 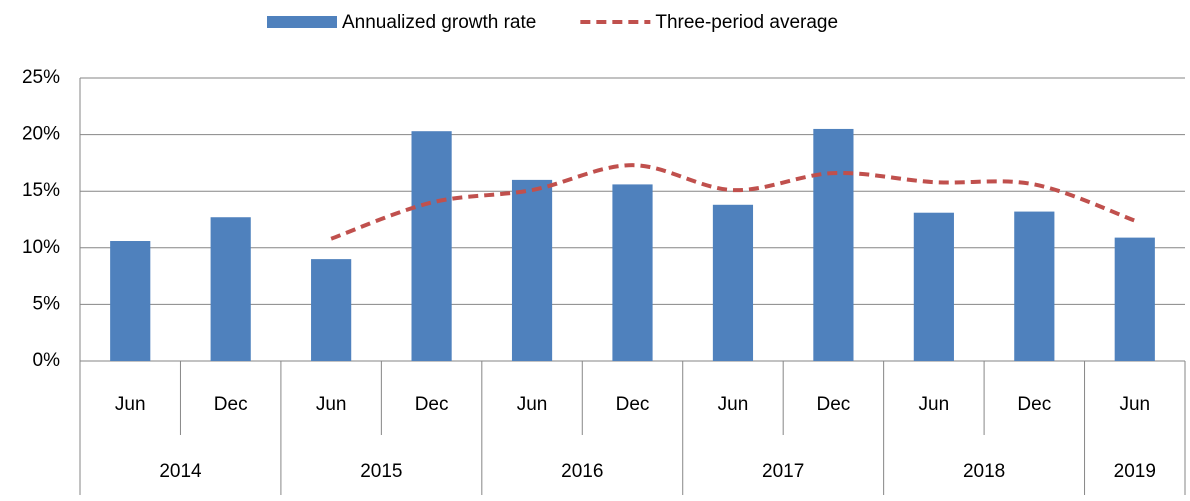 I want to click on legend-label: Annualized growth rate, so click(x=439, y=22).